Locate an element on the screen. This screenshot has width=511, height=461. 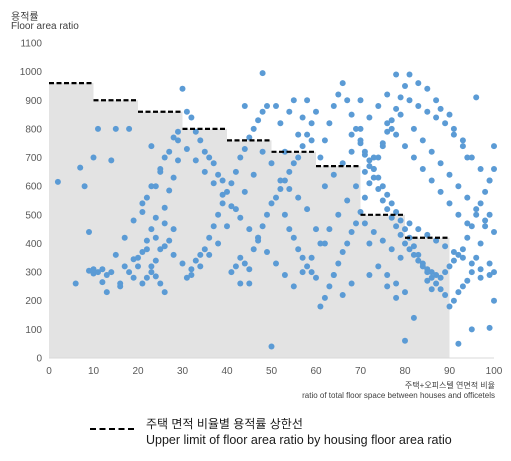
y-tick-label-0: 0 is located at coordinates (39, 359).